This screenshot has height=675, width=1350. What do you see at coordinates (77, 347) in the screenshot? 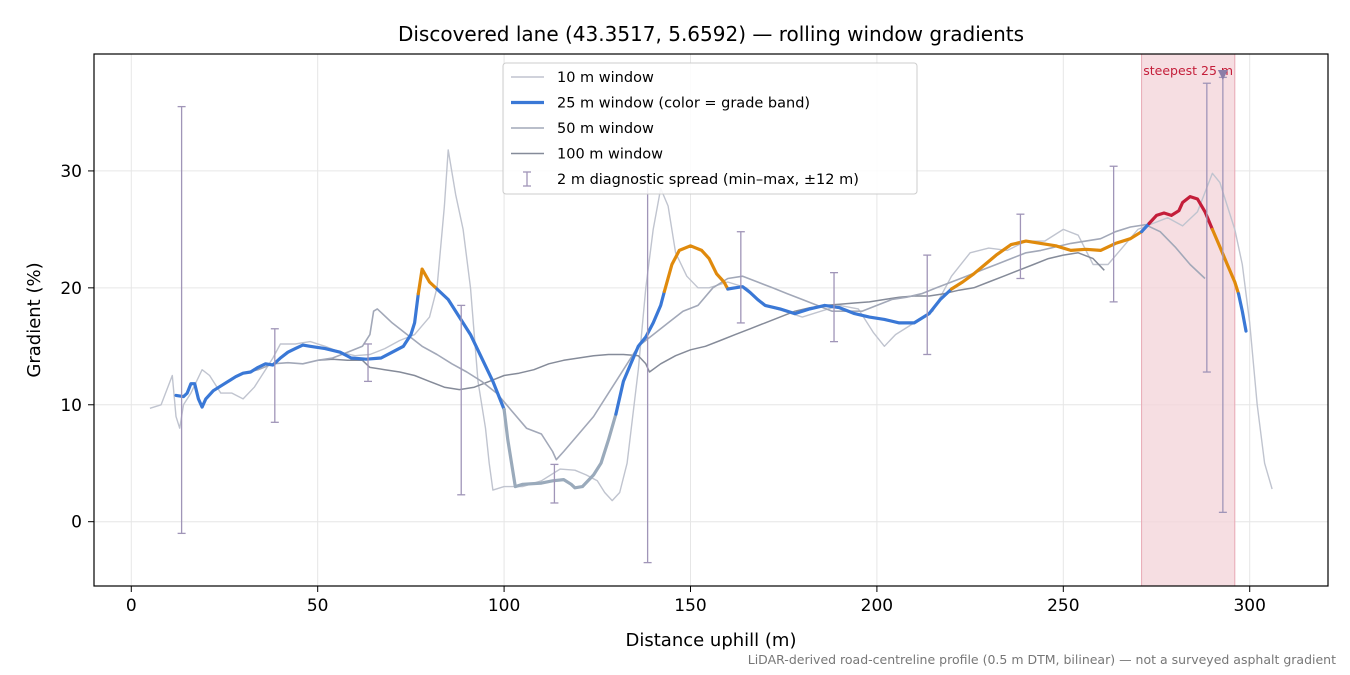
I see `y-axis-ticks: 0 10 20 30` at bounding box center [77, 347].